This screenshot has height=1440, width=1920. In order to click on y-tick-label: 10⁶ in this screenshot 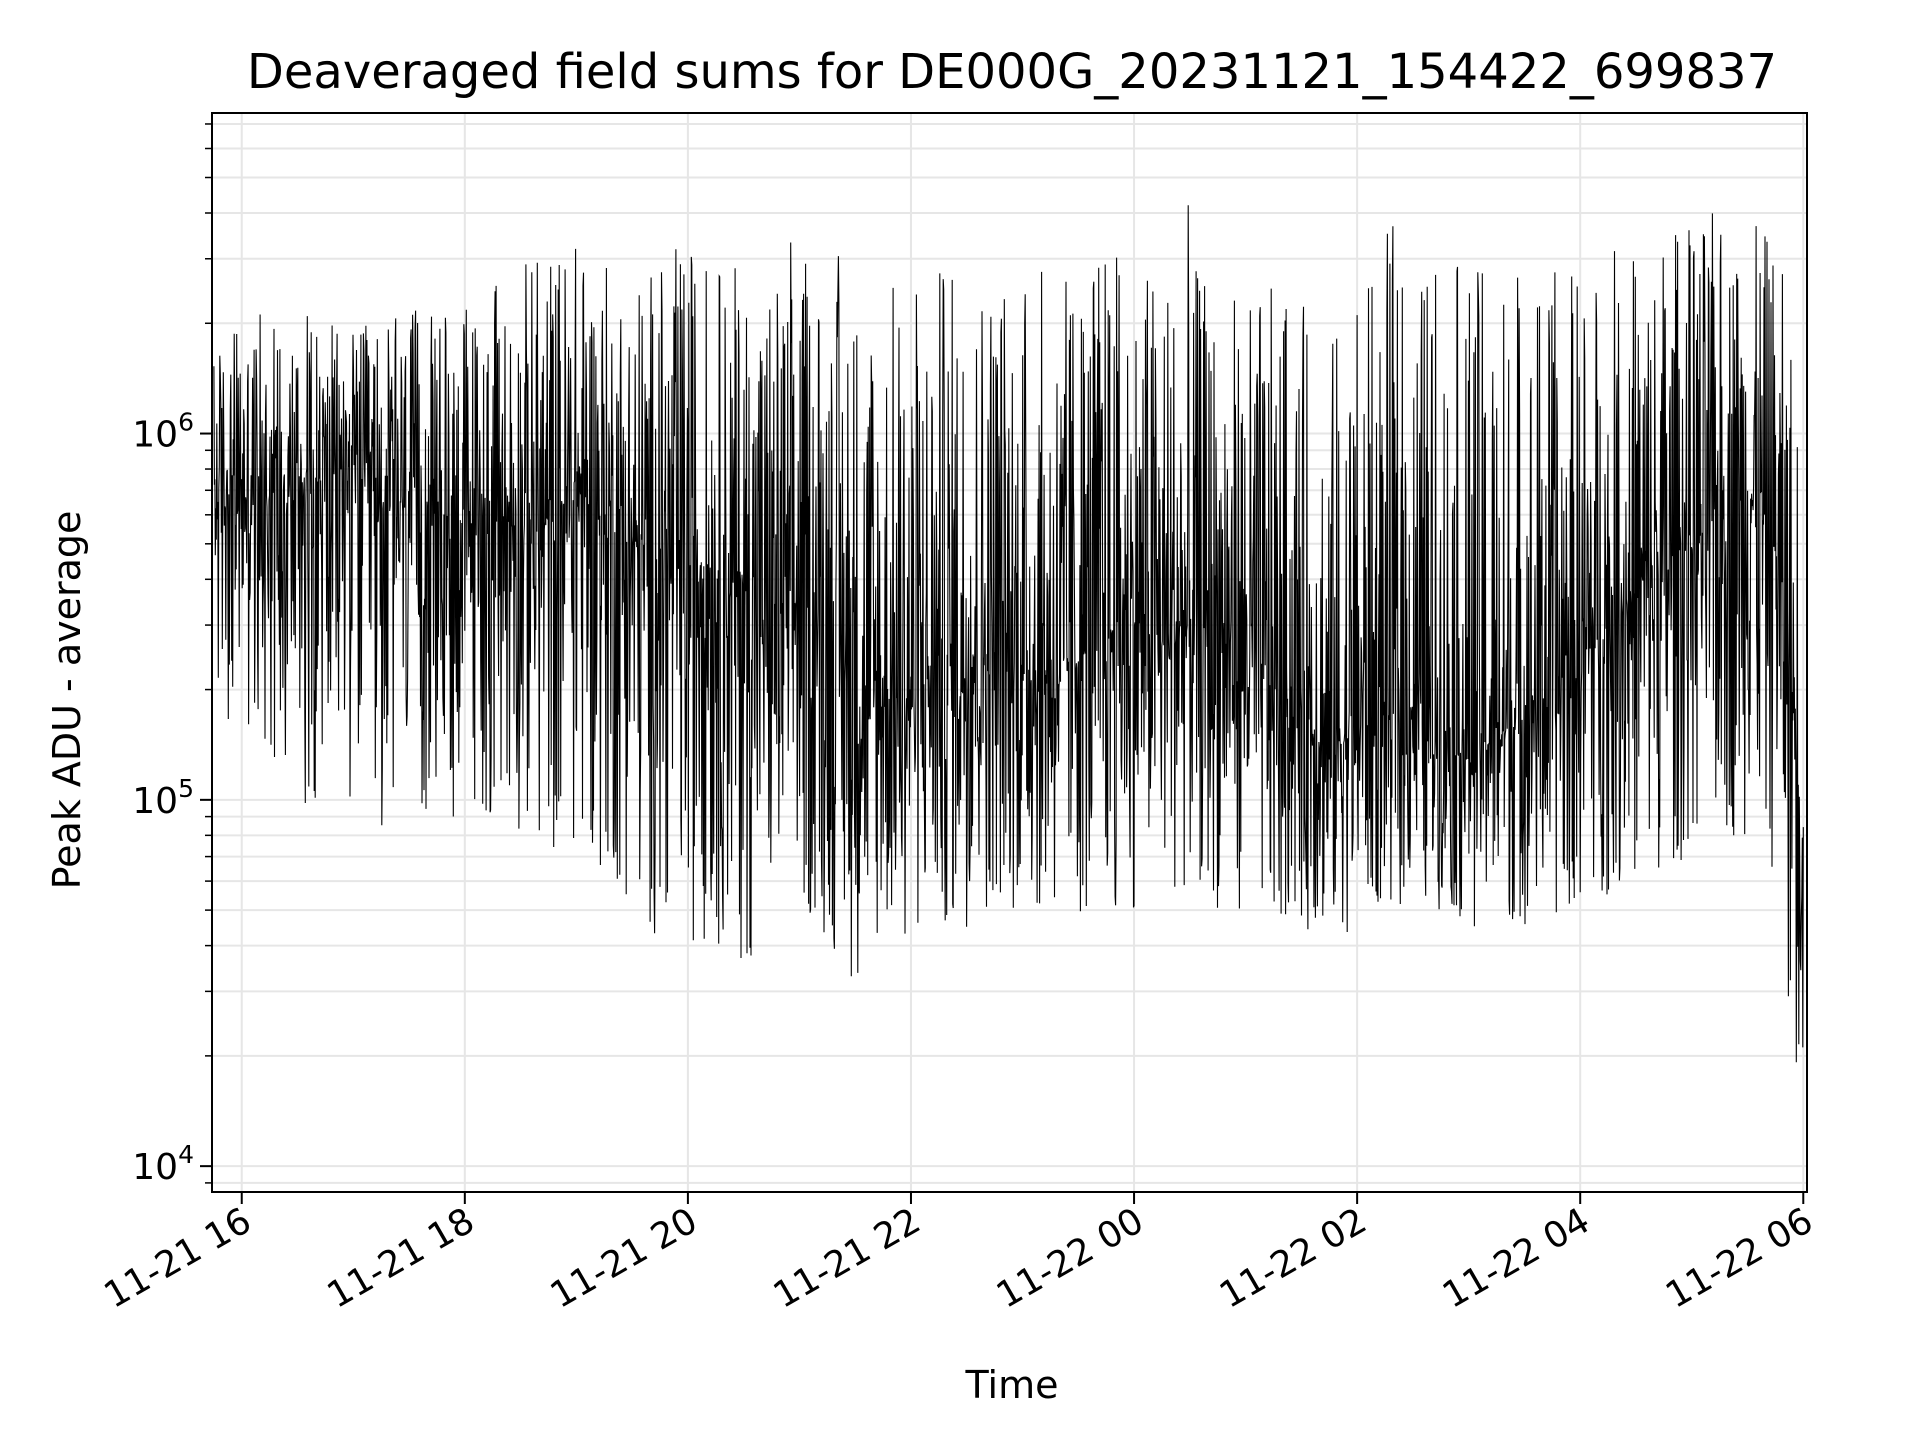, I will do `click(163, 432)`.